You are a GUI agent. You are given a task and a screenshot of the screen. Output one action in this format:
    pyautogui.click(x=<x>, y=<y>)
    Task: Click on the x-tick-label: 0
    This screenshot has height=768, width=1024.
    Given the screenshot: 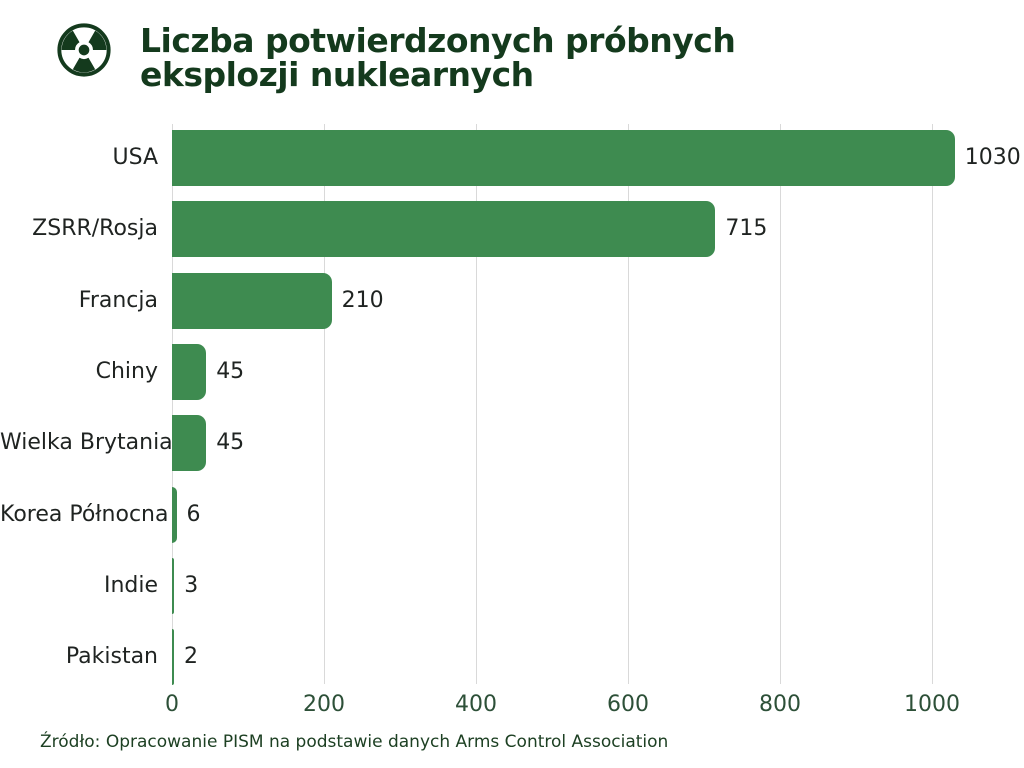 What is the action you would take?
    pyautogui.click(x=172, y=704)
    